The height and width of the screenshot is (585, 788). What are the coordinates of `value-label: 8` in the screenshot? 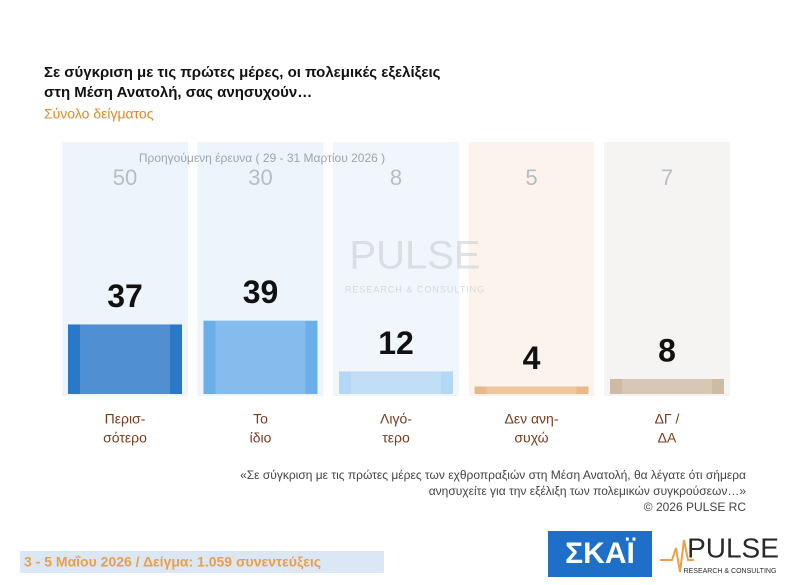 It's located at (667, 350).